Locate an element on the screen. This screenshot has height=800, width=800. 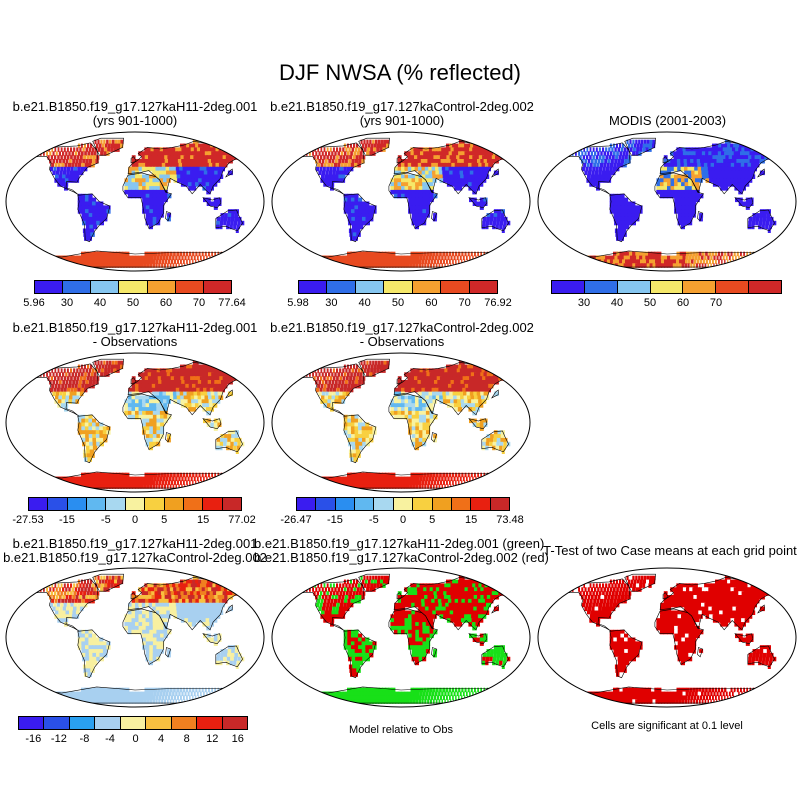
coastline is located at coordinates (108, 367).